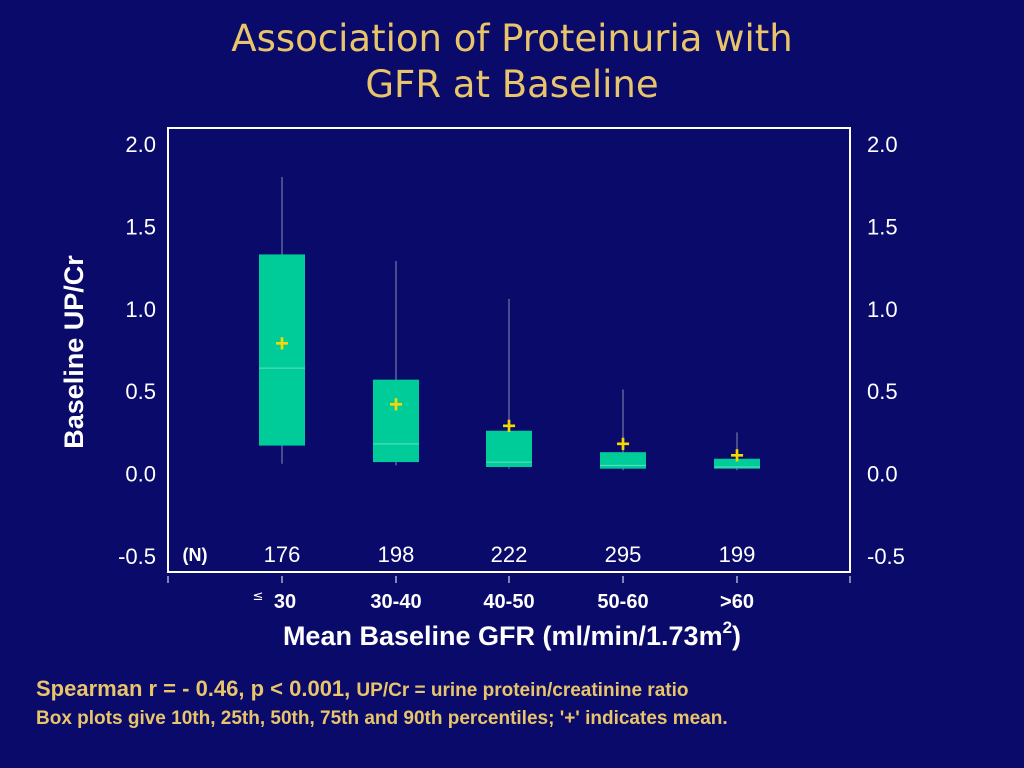 The image size is (1024, 768). What do you see at coordinates (140, 226) in the screenshot?
I see `y-tick-label-left: 1.5` at bounding box center [140, 226].